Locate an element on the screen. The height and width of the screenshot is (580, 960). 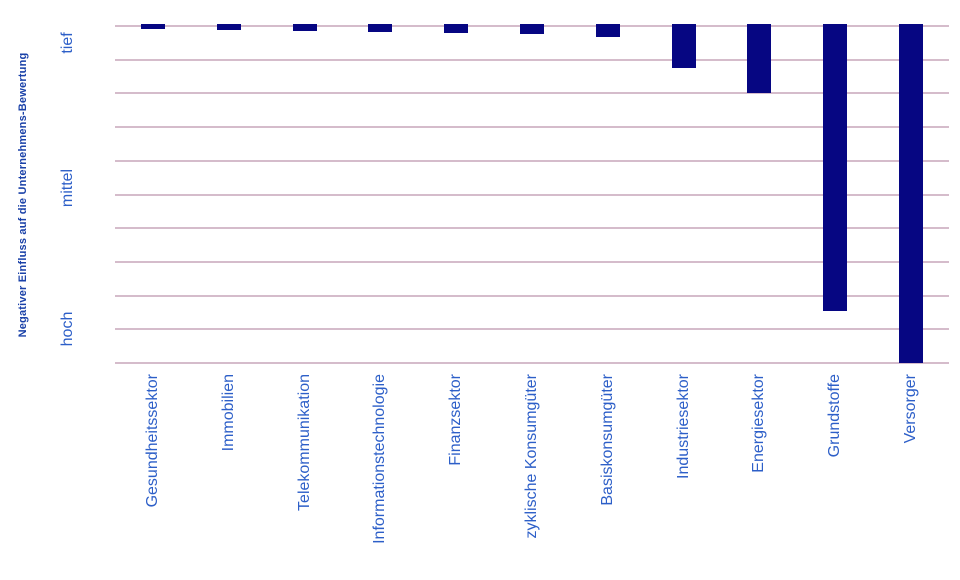
x-tick-label-industriesektor: Industriesektor is located at coordinates (683, 426).